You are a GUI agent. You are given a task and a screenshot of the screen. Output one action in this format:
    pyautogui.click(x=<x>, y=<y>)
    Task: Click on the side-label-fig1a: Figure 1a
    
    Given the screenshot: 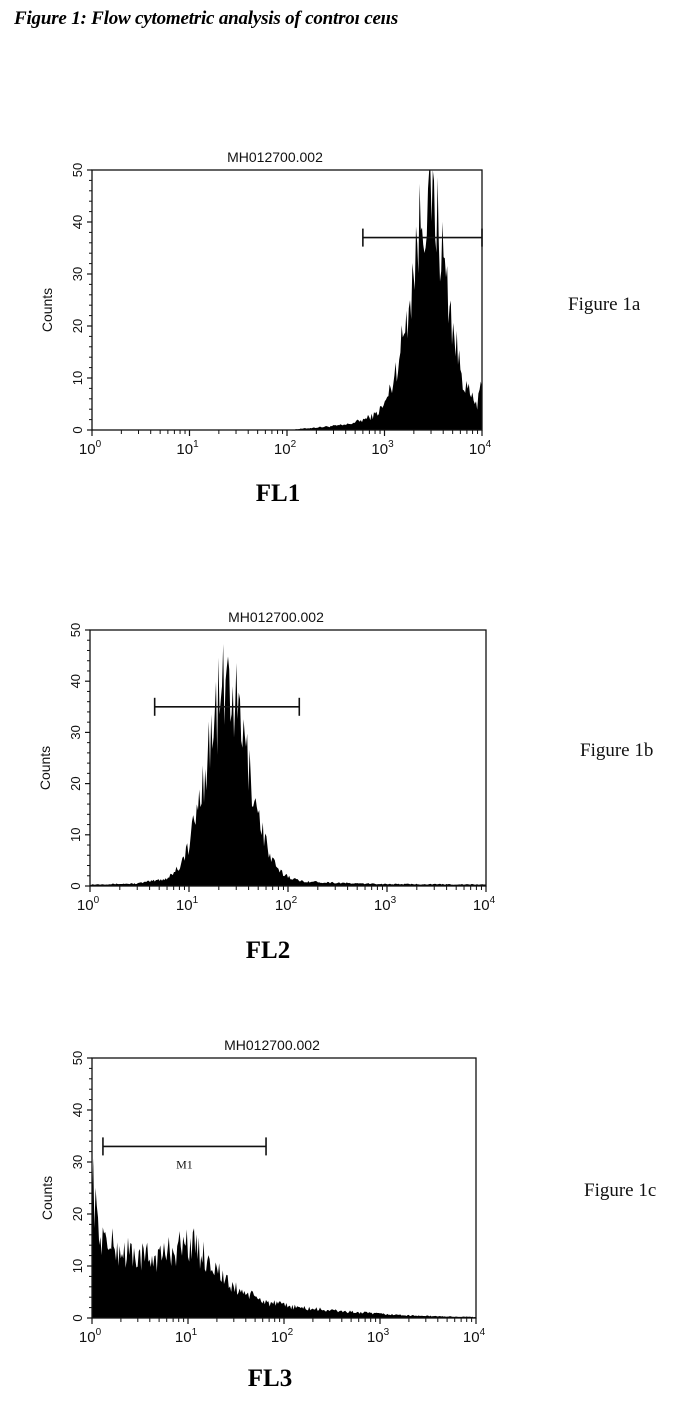 What is the action you would take?
    pyautogui.click(x=604, y=305)
    